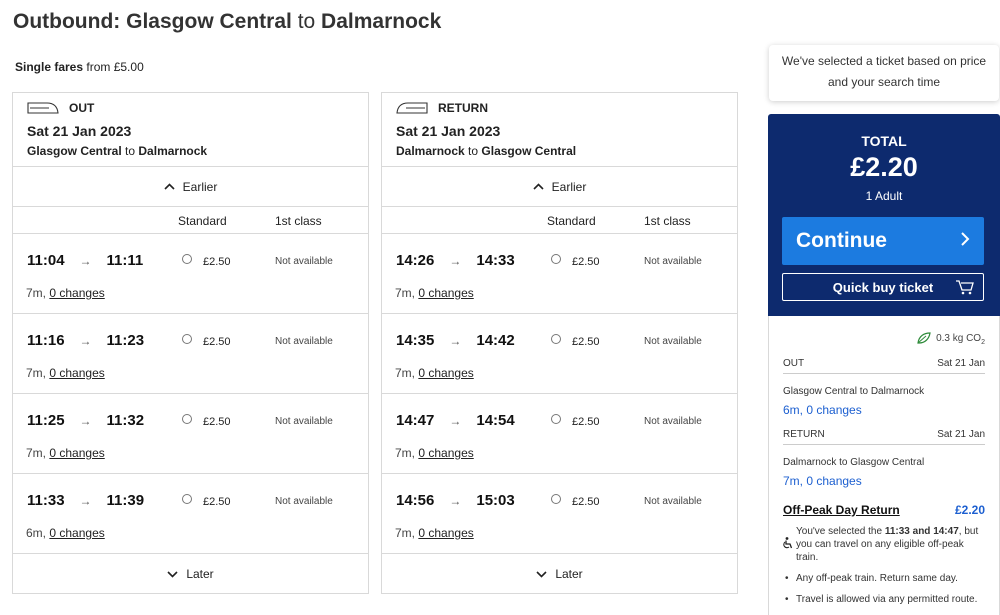  I want to click on arrival-time: 11:32, so click(125, 420).